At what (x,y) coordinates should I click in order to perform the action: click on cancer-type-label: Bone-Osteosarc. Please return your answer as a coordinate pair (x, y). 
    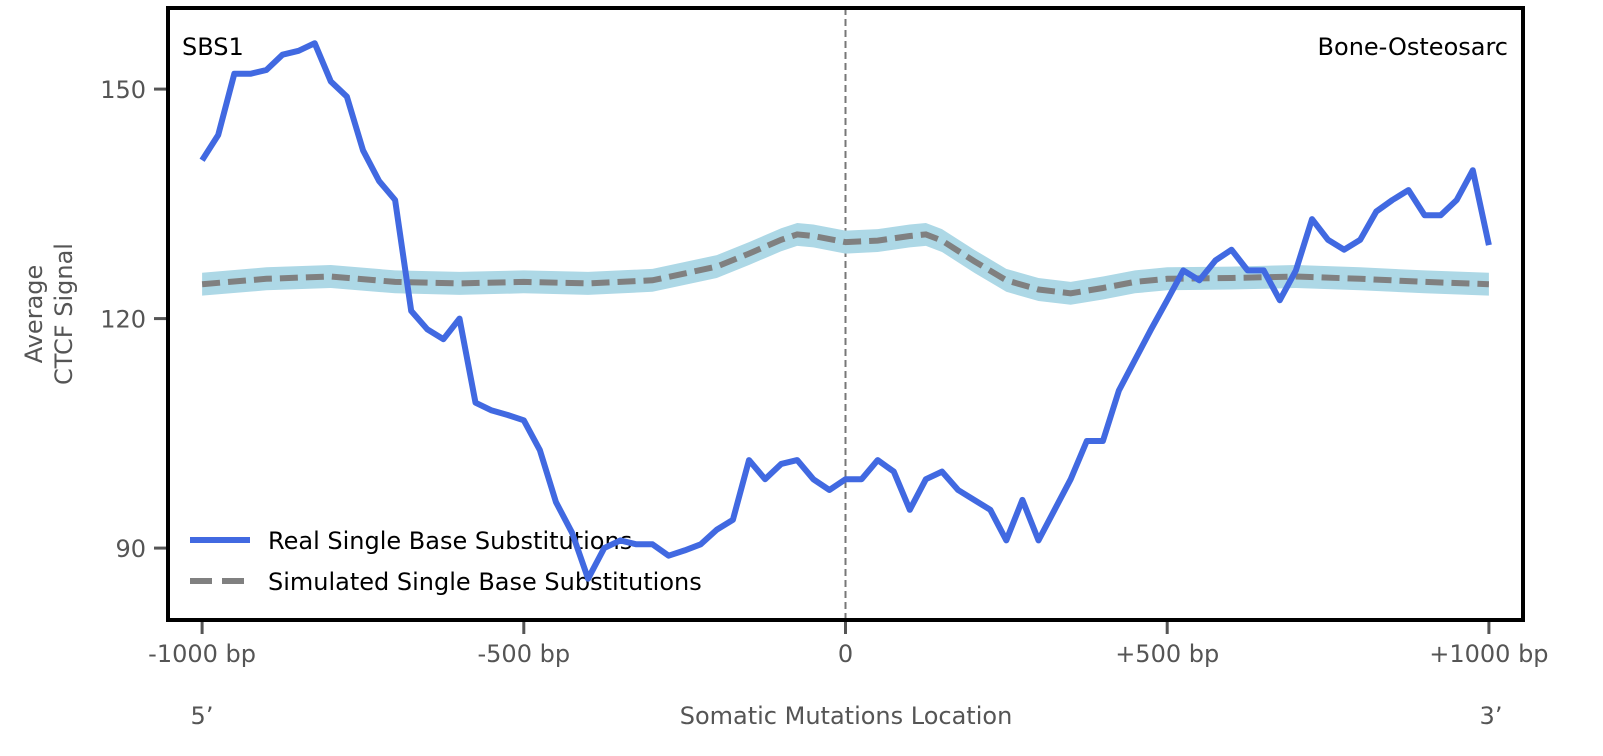
    Looking at the image, I should click on (1413, 47).